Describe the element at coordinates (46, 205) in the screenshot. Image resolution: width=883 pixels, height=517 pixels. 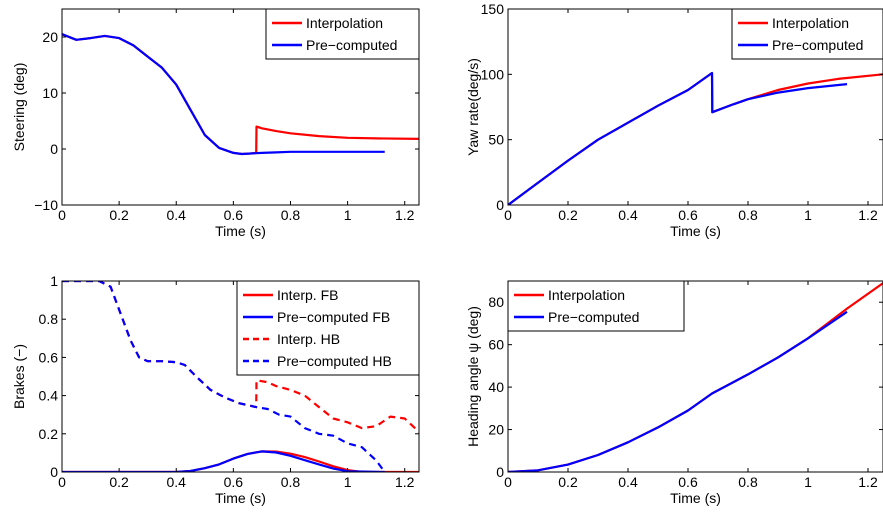
I see `y-tick-label: −10` at that location.